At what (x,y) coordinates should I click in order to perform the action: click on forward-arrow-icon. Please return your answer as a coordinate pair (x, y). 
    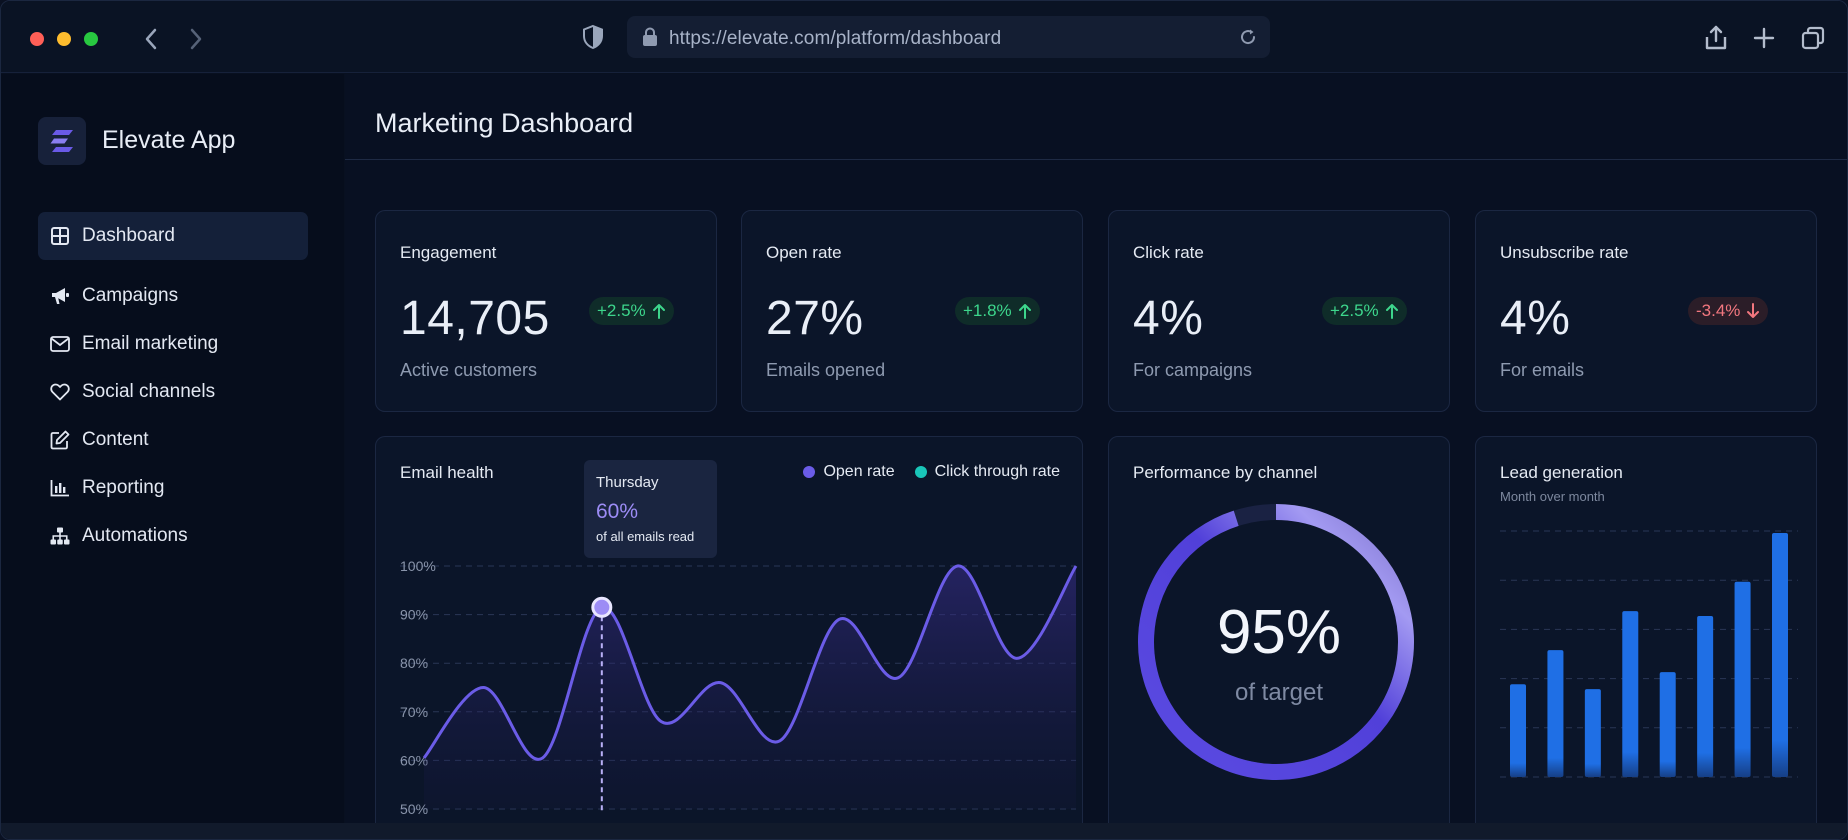
    Looking at the image, I should click on (196, 39).